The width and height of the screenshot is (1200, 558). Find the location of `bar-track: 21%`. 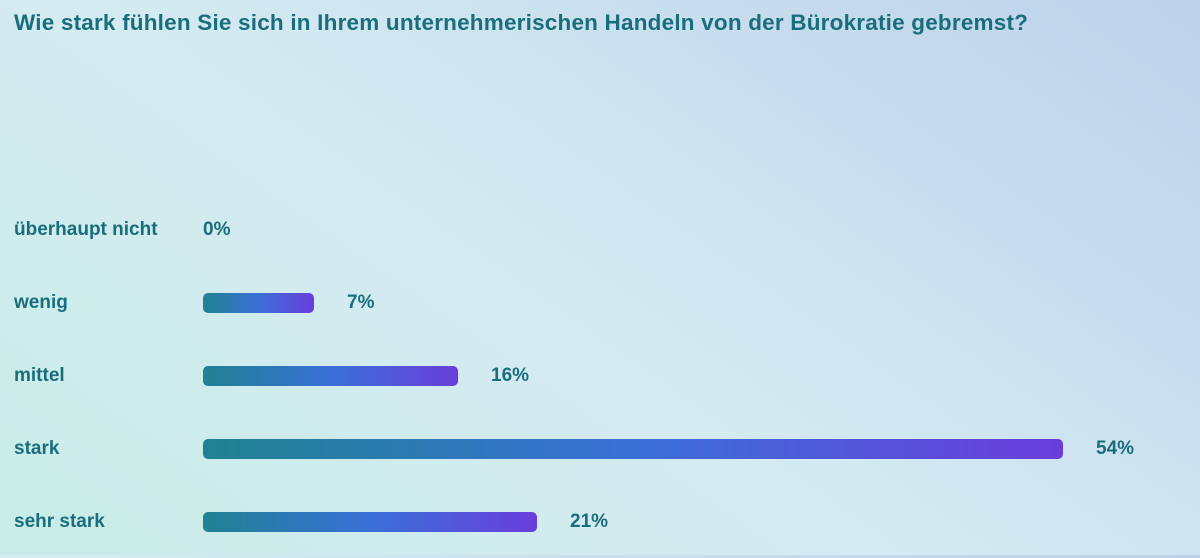

bar-track: 21% is located at coordinates (406, 521).